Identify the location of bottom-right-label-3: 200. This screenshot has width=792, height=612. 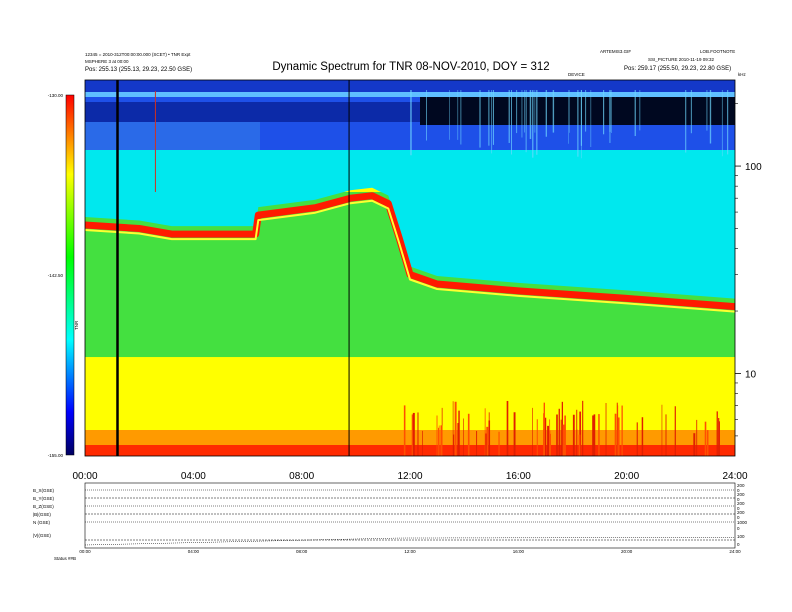
(741, 494).